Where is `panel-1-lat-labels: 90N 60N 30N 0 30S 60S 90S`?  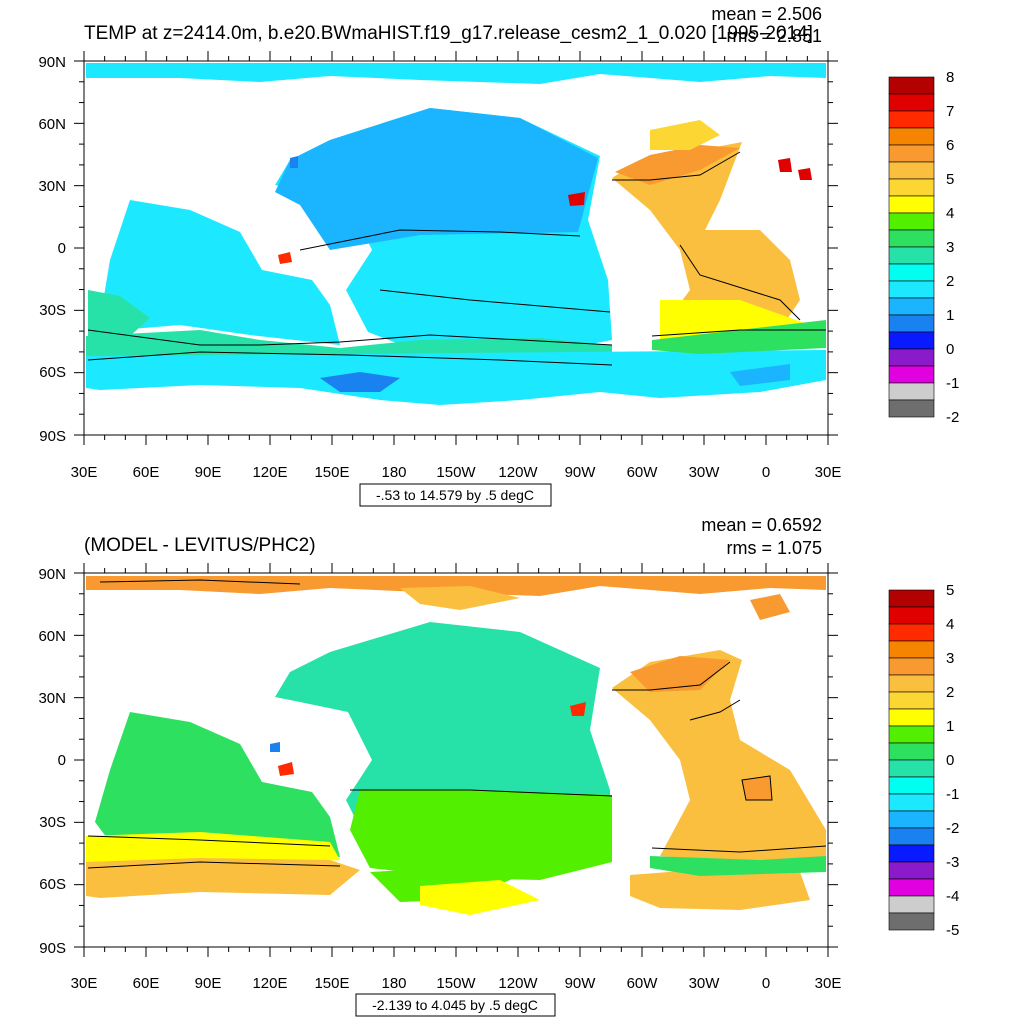 panel-1-lat-labels: 90N 60N 30N 0 30S 60S 90S is located at coordinates (52, 249).